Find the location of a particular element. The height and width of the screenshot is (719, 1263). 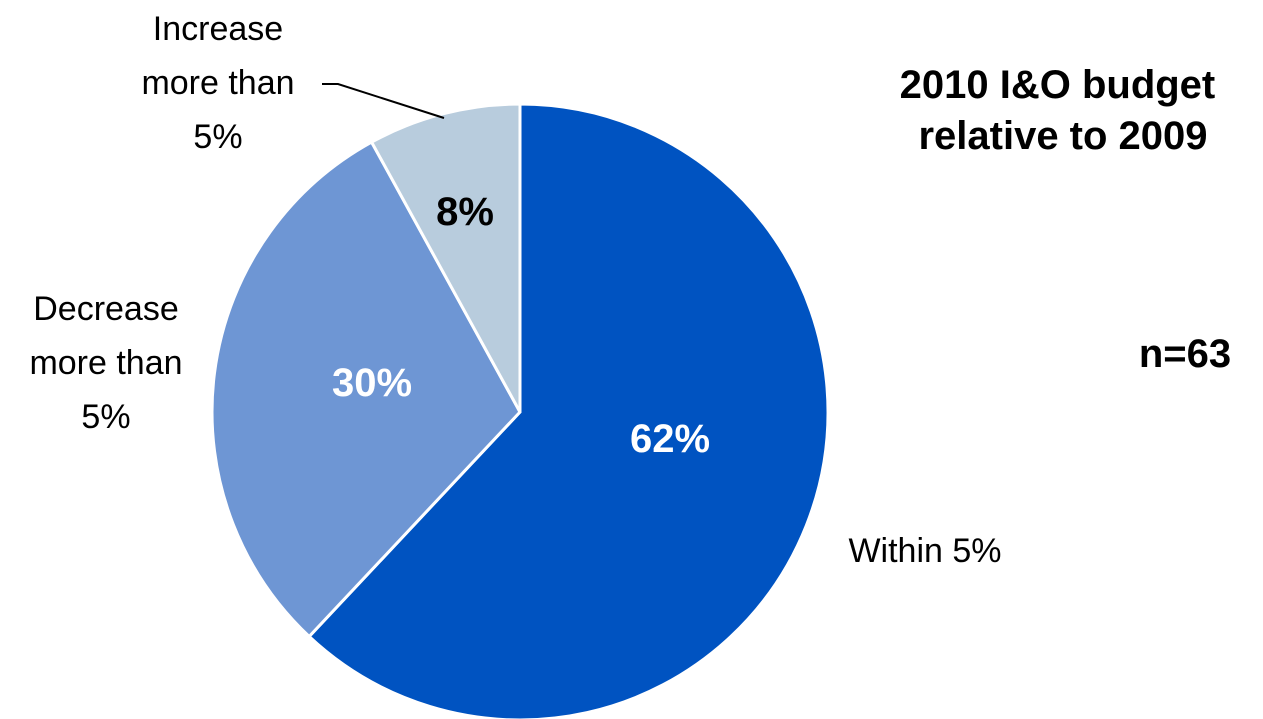

slice-value-label-2: 30% is located at coordinates (372, 383).